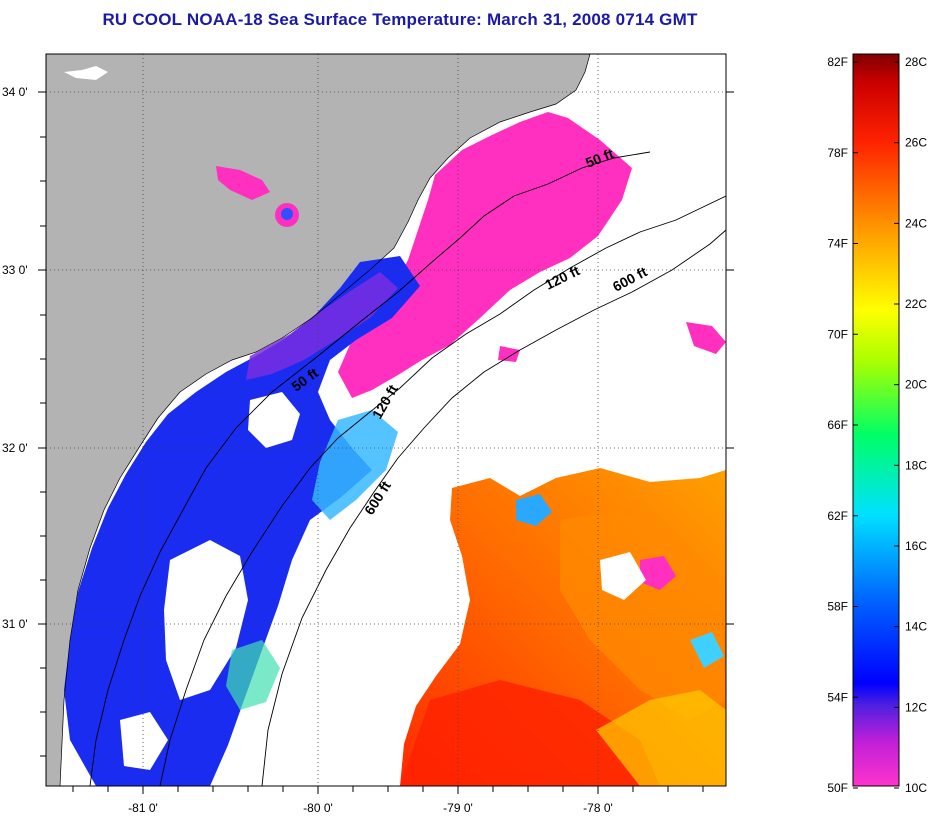 The image size is (936, 817). What do you see at coordinates (15, 270) in the screenshot?
I see `lat-label-33: 33 0'` at bounding box center [15, 270].